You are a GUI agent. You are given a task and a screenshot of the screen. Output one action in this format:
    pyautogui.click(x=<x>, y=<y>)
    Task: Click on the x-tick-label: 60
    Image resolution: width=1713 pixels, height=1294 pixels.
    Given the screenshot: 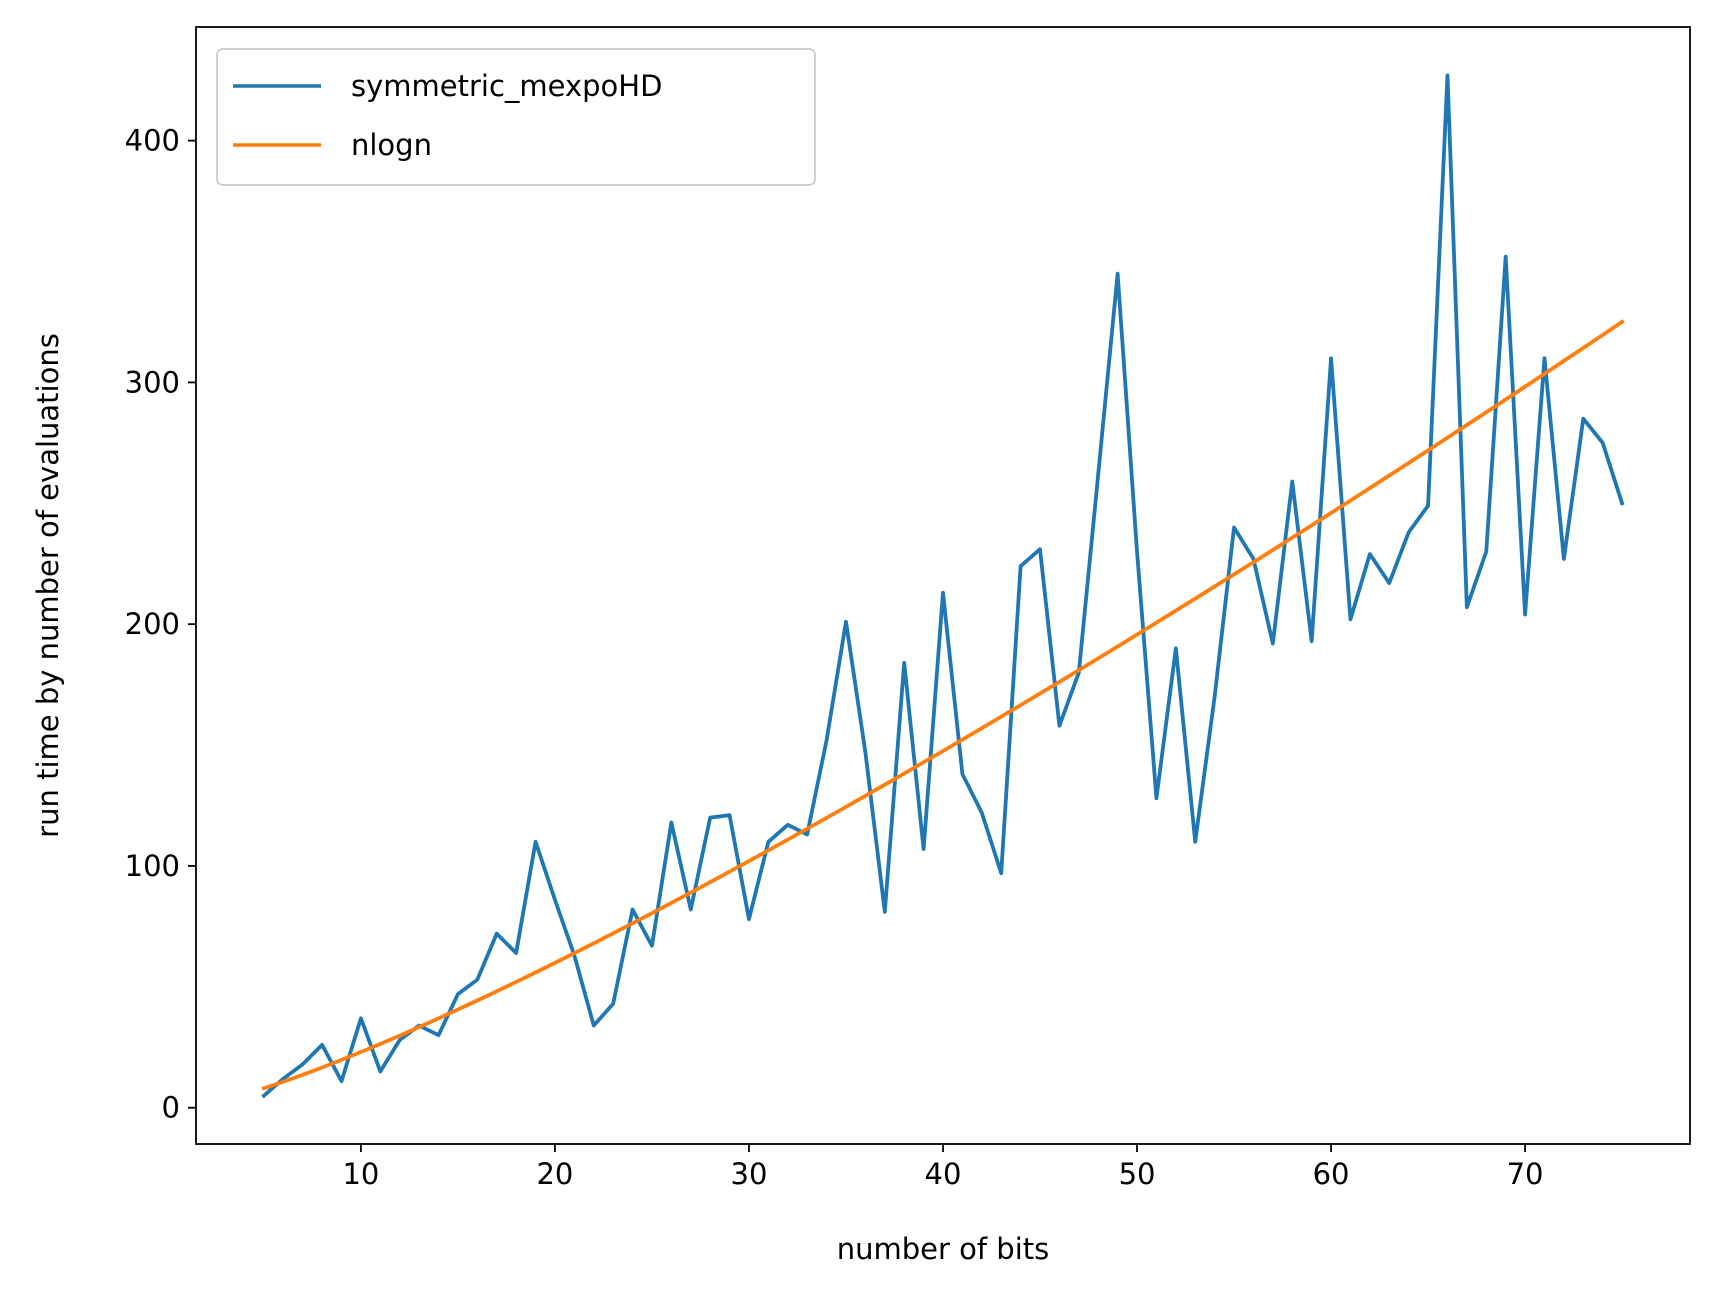 What is the action you would take?
    pyautogui.click(x=1331, y=1174)
    